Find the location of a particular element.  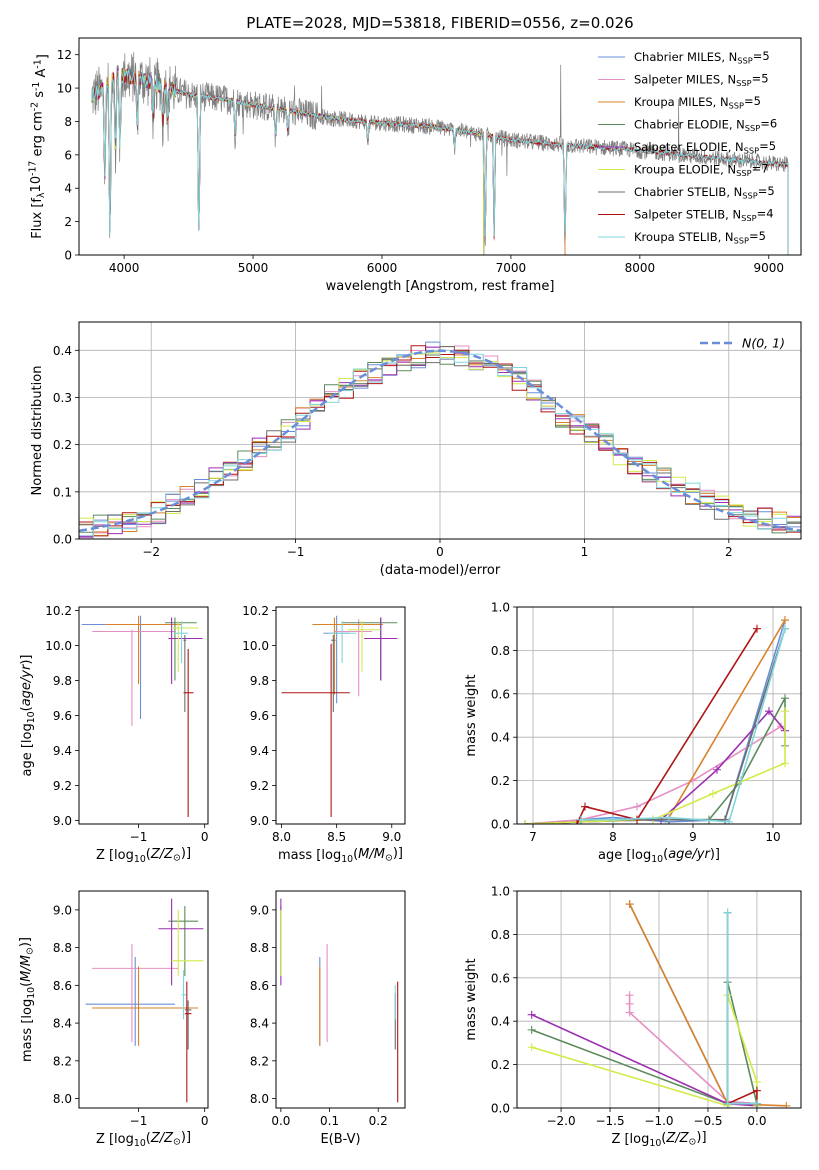

legend-label: Chabrier ELODIE, NSSP​=6 is located at coordinates (705, 125).